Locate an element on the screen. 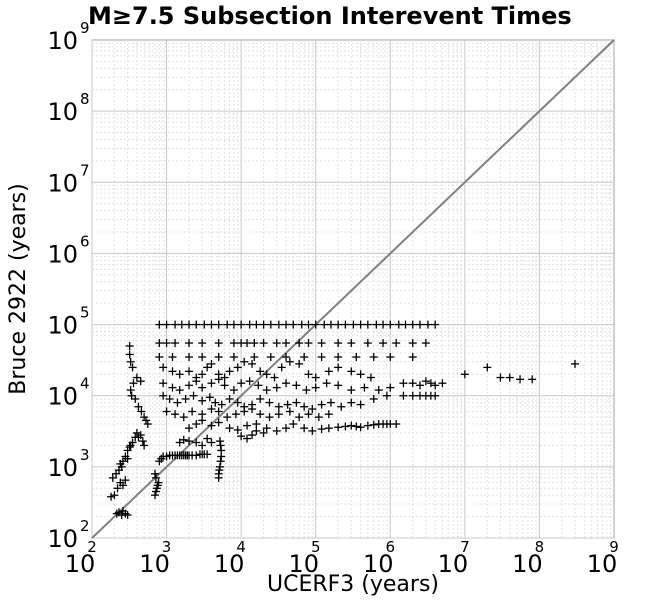 This screenshot has height=600, width=650. svg-text: 5 is located at coordinates (316, 547).